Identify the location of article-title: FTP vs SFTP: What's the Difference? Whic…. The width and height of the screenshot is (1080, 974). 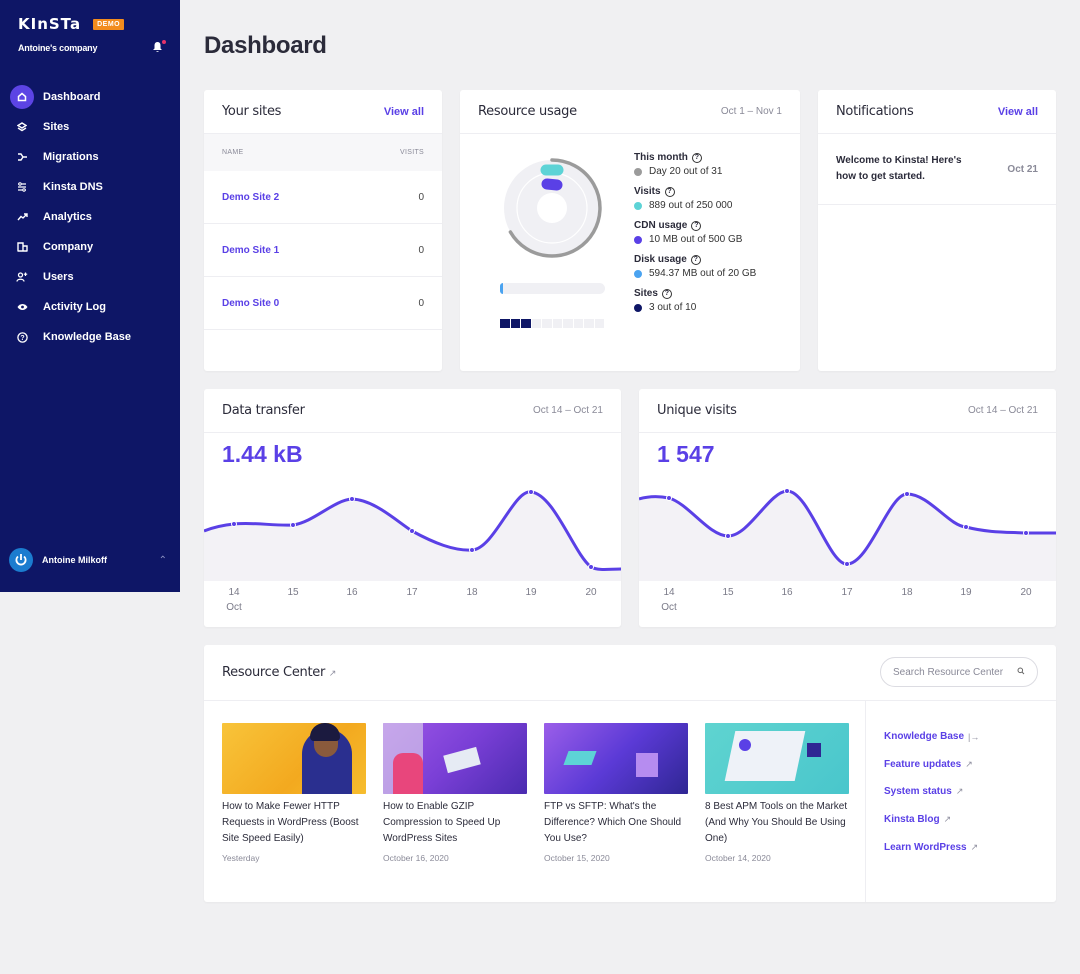
(613, 822).